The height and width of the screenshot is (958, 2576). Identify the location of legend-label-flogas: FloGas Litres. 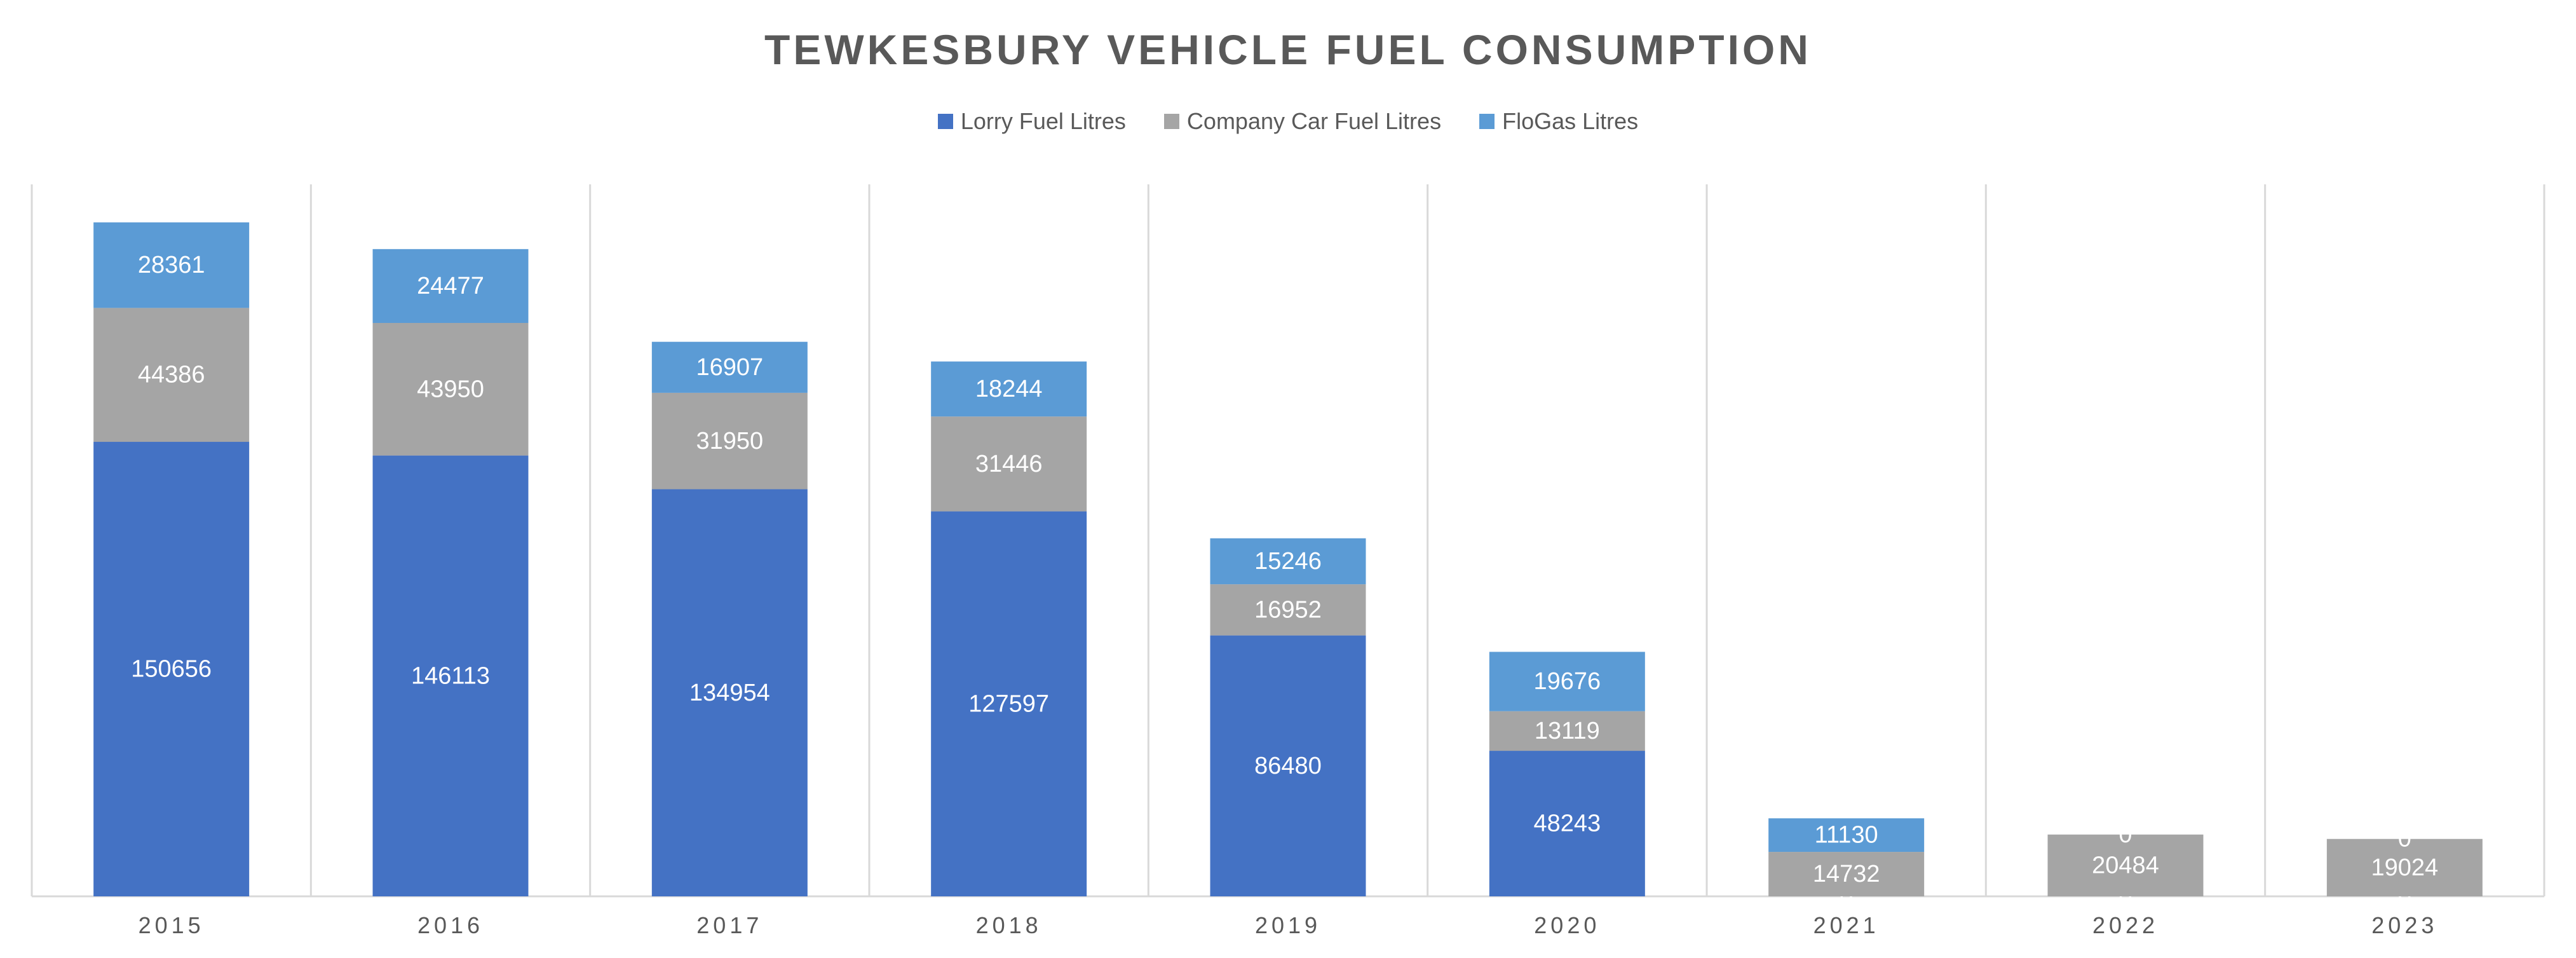
(1570, 121).